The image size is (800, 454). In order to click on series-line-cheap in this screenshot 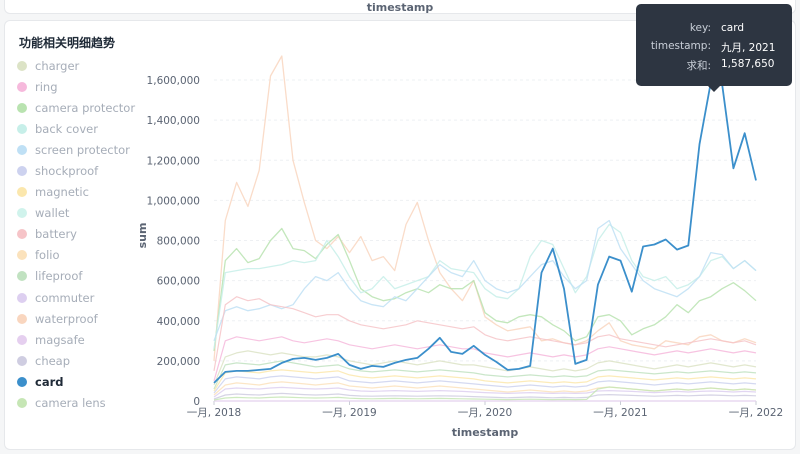, I will do `click(485, 396)`.